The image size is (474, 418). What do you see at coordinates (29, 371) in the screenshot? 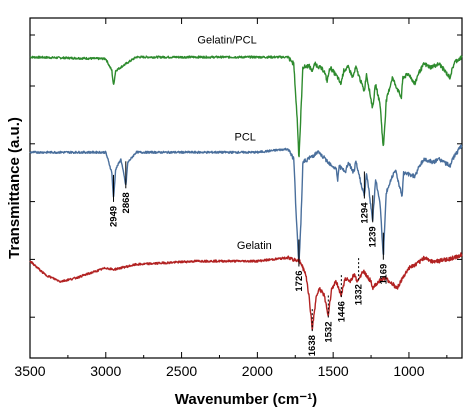
I see `x-tick-label: 3500` at bounding box center [29, 371].